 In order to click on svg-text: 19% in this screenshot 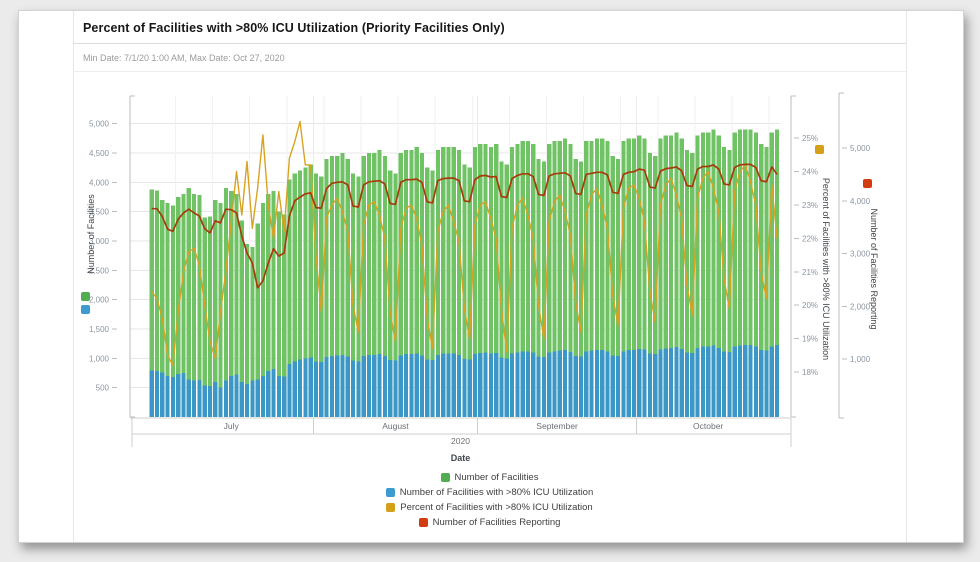, I will do `click(810, 339)`.